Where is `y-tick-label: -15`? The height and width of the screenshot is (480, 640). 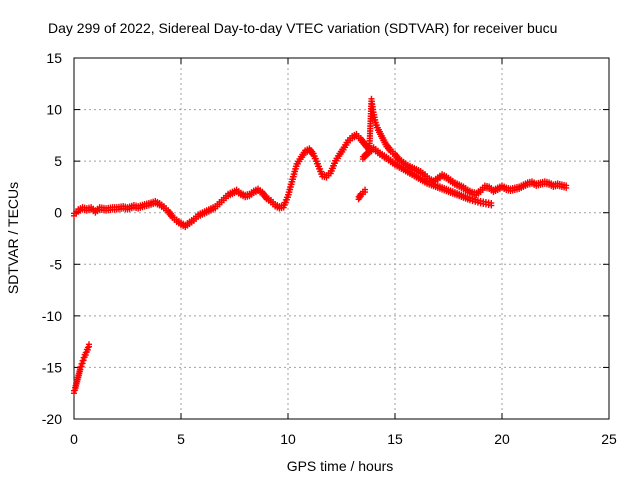
y-tick-label: -15 is located at coordinates (52, 367).